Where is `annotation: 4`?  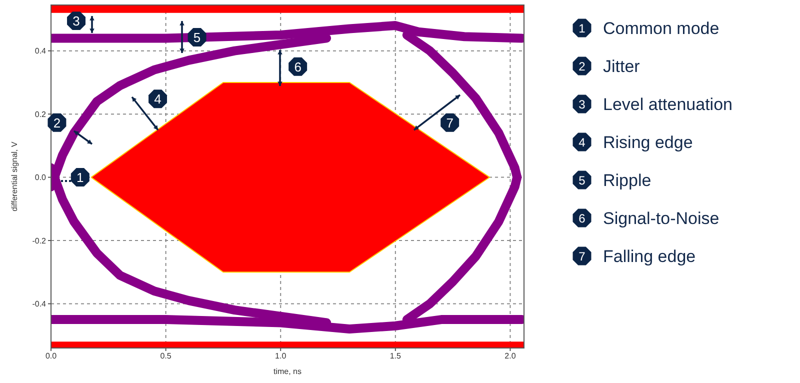 annotation: 4 is located at coordinates (158, 99).